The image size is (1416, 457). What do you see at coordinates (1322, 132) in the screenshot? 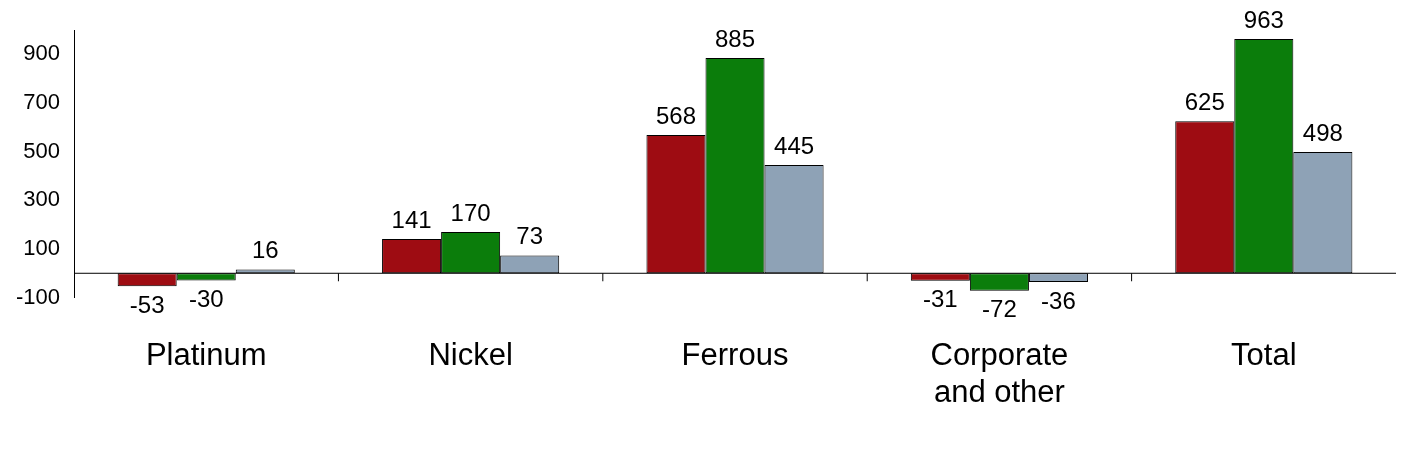
I see `data-label: 498` at bounding box center [1322, 132].